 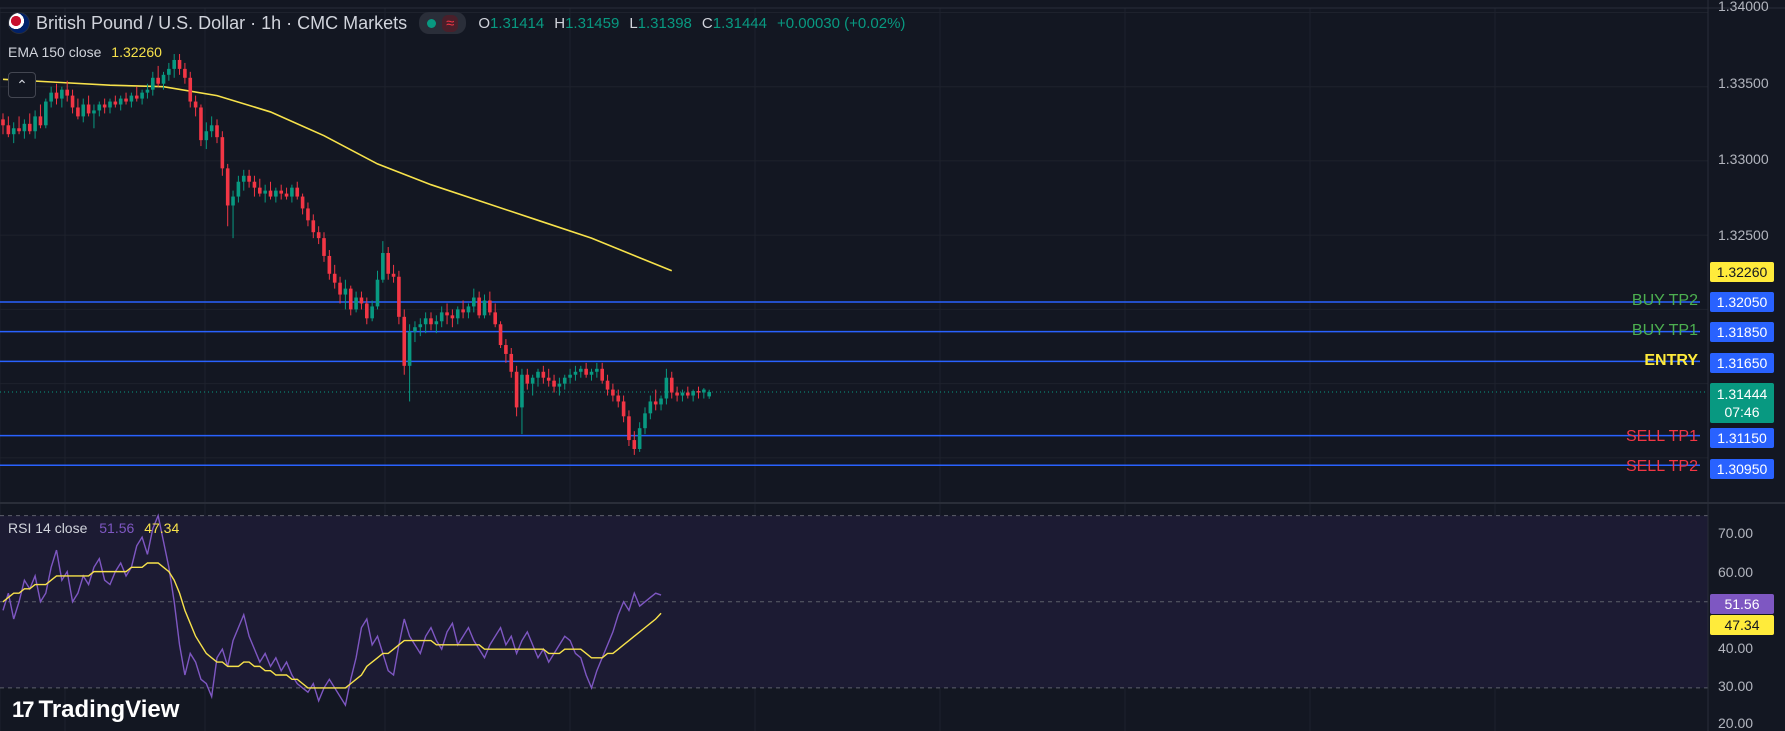 I want to click on sell-tp1-price-tag: 1.31150, so click(x=1742, y=438).